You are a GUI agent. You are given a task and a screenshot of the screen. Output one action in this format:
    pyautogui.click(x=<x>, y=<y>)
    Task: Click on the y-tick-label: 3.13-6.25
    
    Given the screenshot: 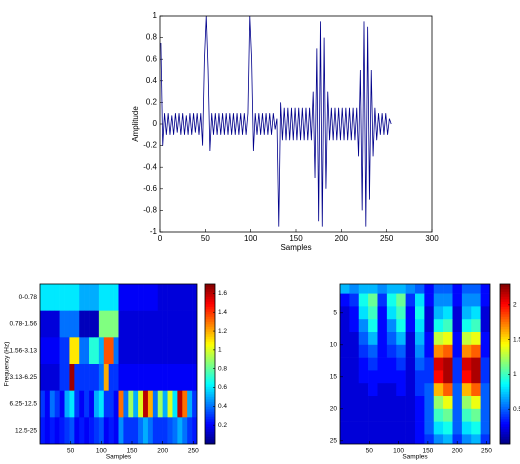 What is the action you would take?
    pyautogui.click(x=24, y=377)
    